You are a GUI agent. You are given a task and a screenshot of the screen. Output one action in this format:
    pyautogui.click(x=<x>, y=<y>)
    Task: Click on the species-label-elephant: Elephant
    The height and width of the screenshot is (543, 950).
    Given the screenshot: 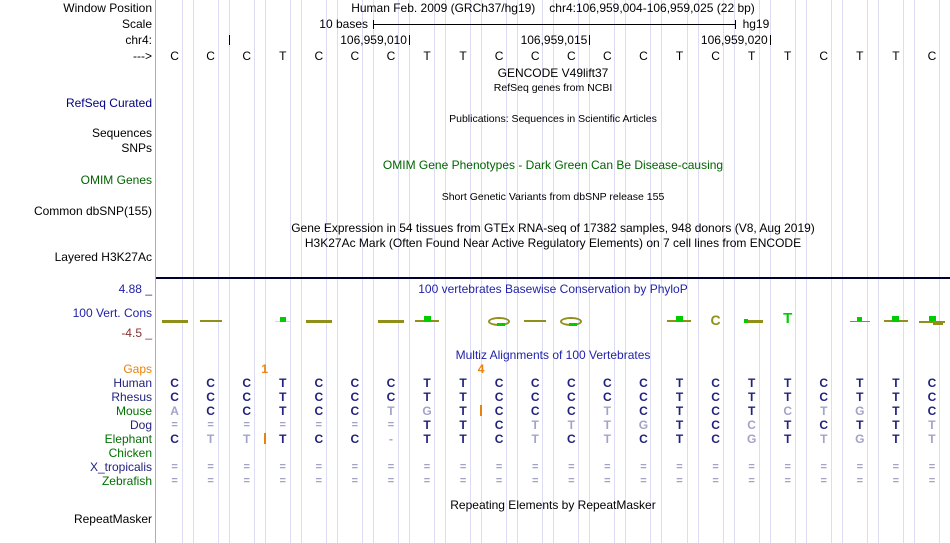 What is the action you would take?
    pyautogui.click(x=128, y=439)
    